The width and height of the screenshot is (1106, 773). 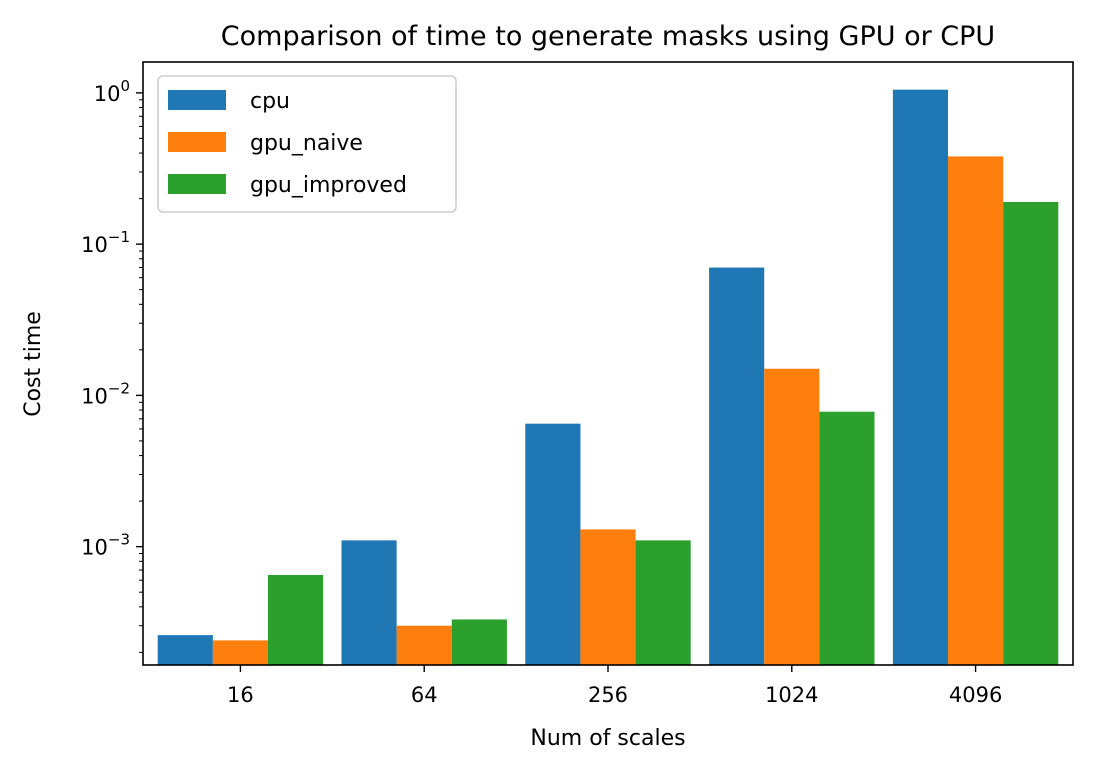 What do you see at coordinates (270, 101) in the screenshot?
I see `legend-label-cpu: cpu` at bounding box center [270, 101].